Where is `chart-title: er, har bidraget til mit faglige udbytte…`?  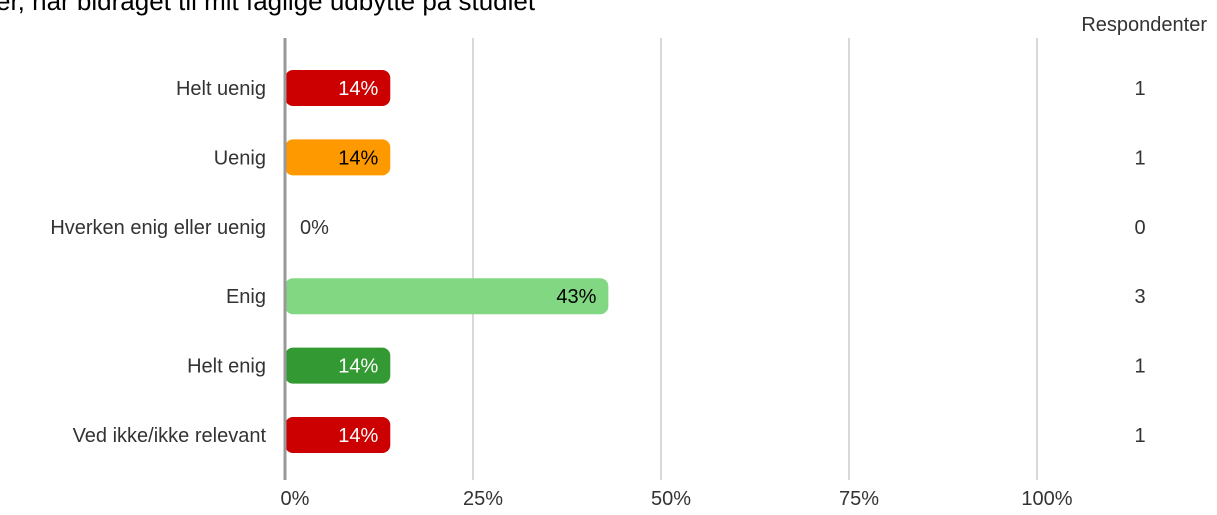
chart-title: er, har bidraget til mit faglige udbytte… is located at coordinates (268, 8).